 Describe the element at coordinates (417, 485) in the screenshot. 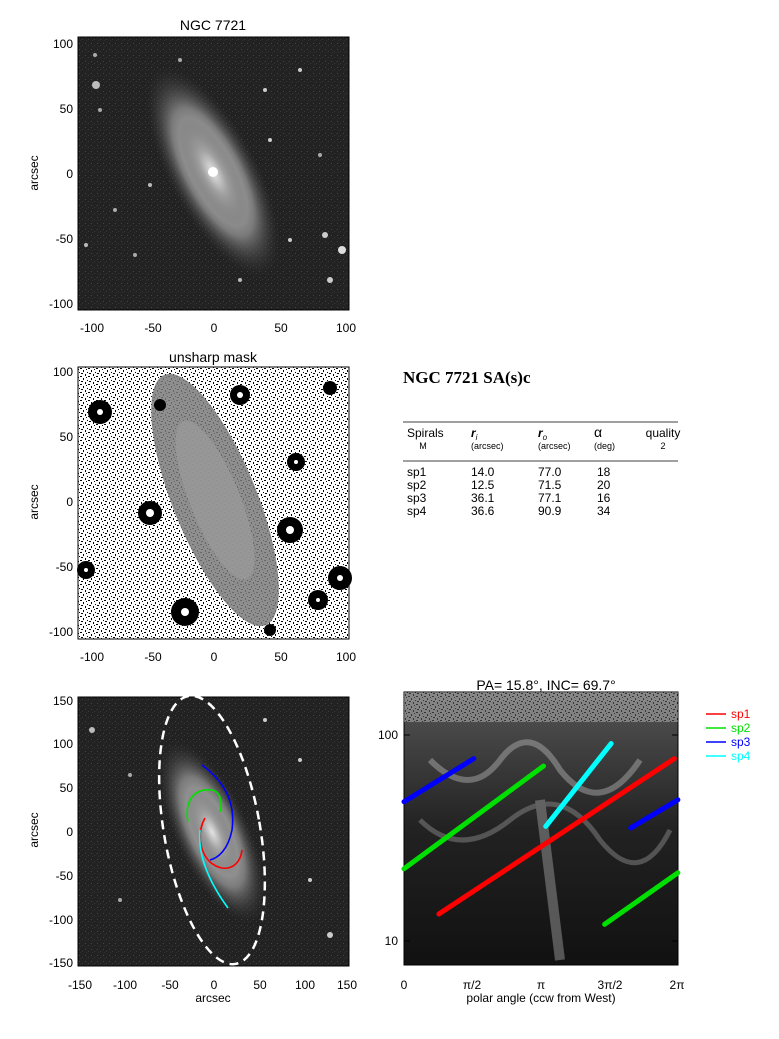

I see `svg-text: sp2` at that location.